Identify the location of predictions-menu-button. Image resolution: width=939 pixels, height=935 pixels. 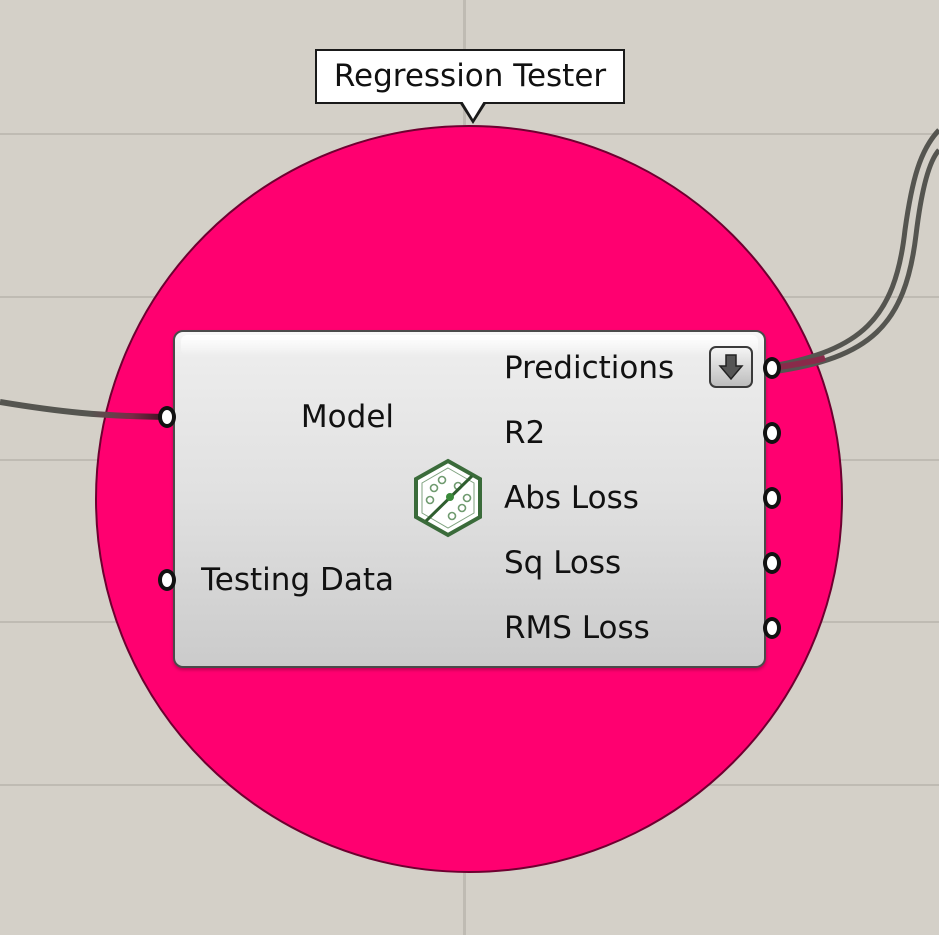
(731, 367).